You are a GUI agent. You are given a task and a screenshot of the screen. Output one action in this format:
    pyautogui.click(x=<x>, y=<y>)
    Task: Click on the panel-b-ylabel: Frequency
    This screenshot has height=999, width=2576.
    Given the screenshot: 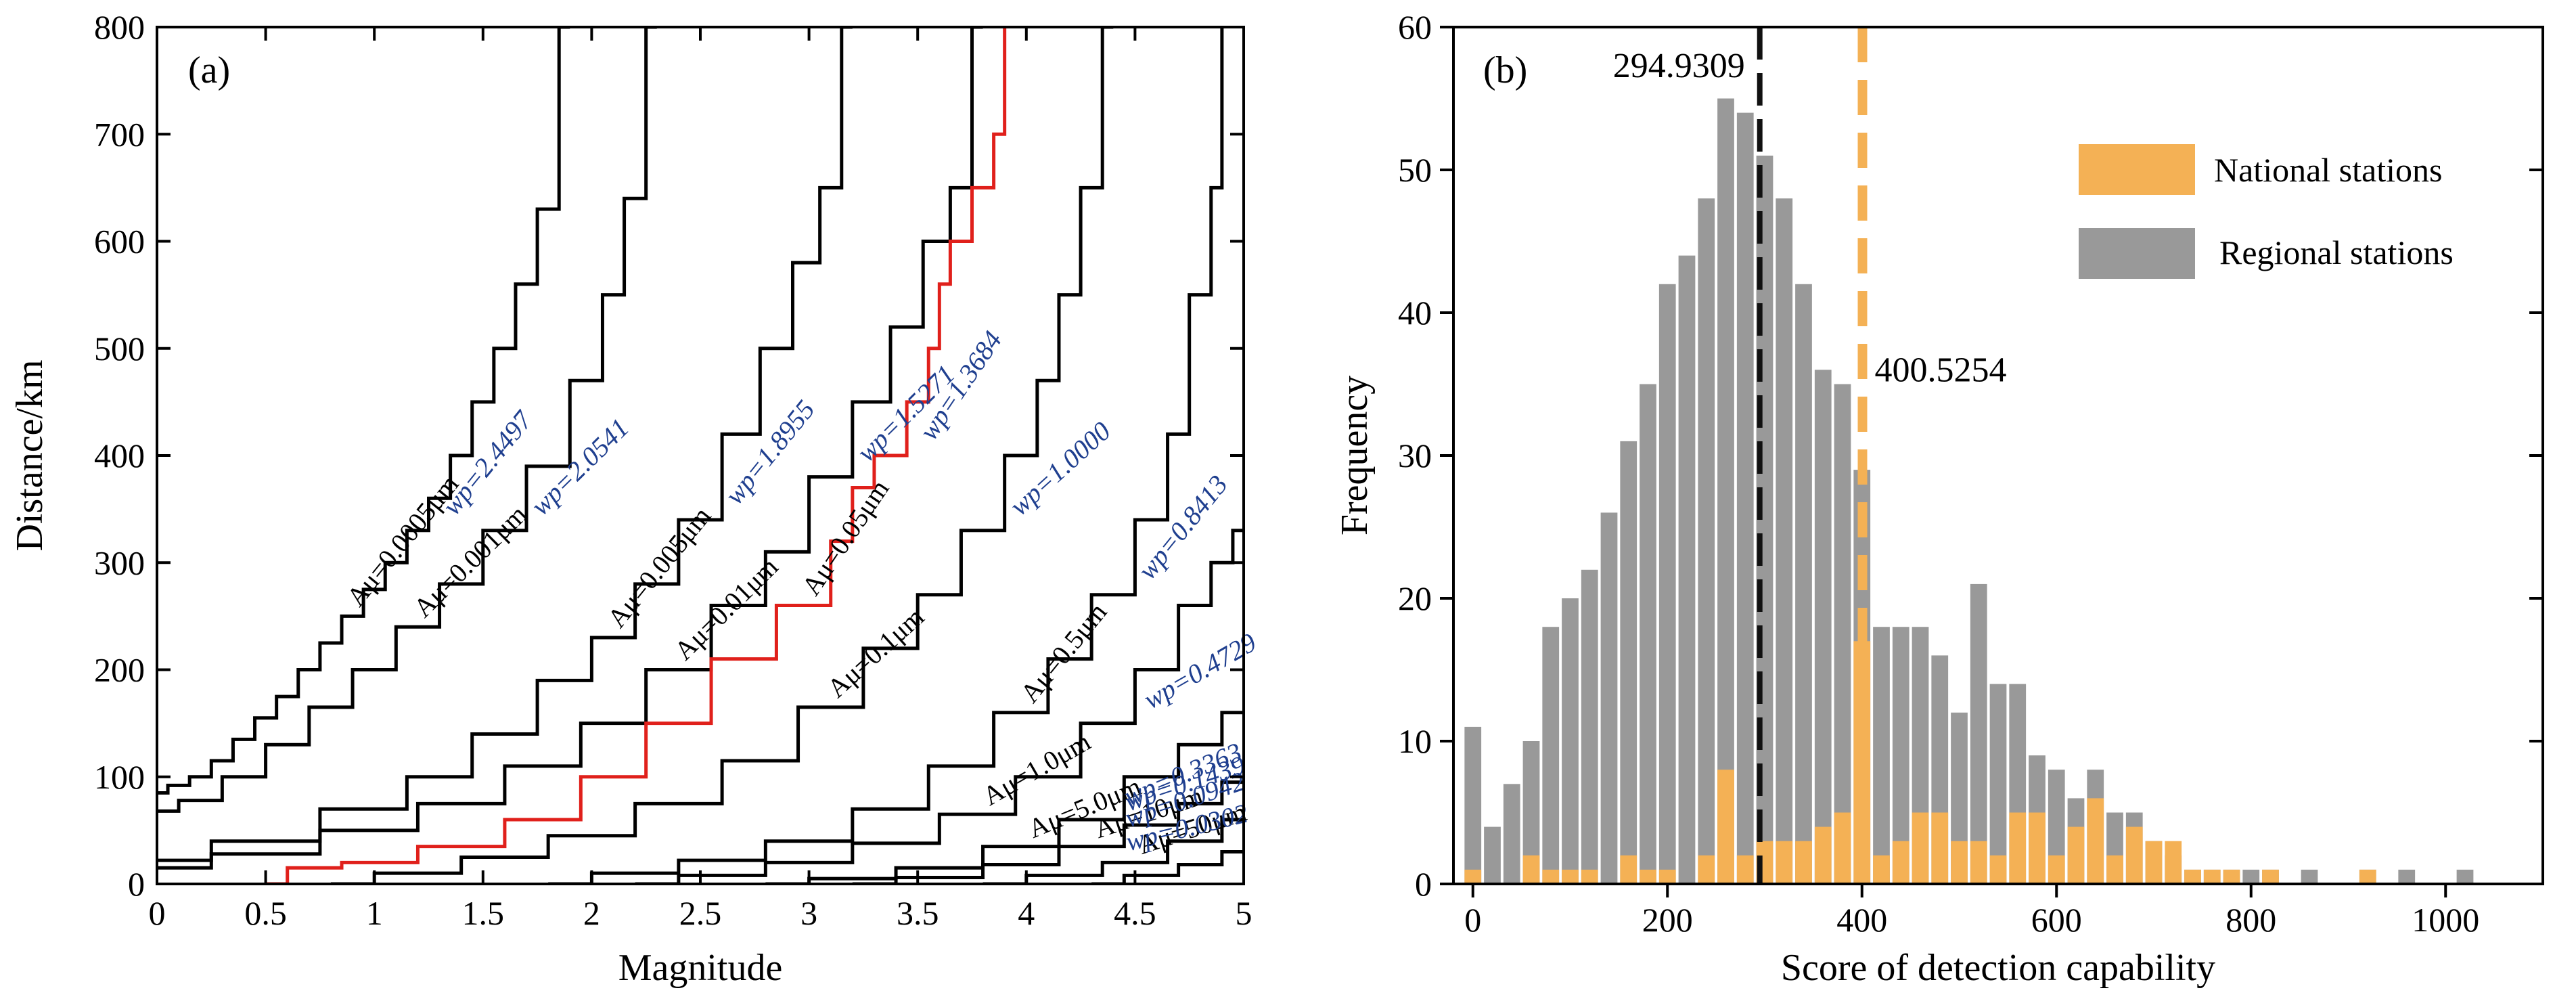 What is the action you would take?
    pyautogui.click(x=1355, y=456)
    